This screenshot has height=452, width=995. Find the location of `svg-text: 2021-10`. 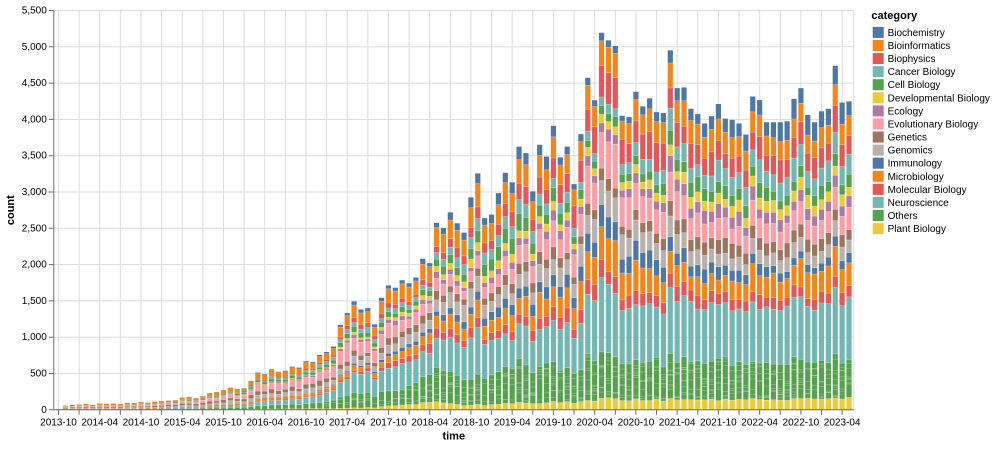

svg-text: 2021-10 is located at coordinates (718, 422).